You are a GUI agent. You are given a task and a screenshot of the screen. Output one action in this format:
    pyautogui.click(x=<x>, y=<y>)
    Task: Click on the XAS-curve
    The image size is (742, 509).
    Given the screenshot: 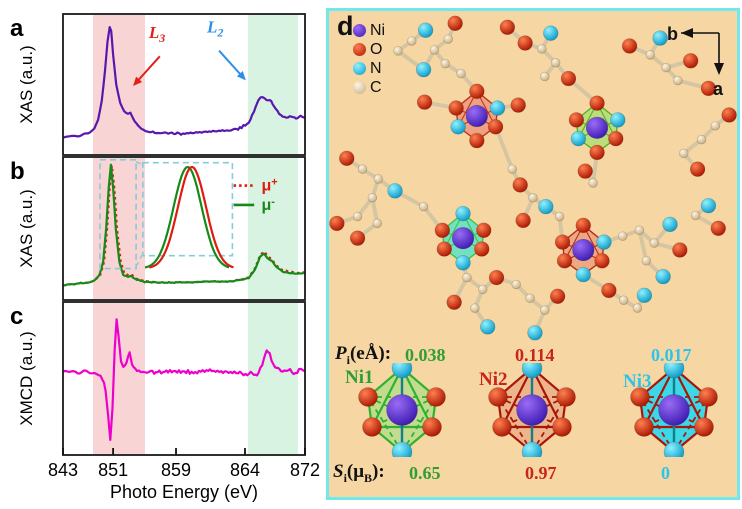 What is the action you would take?
    pyautogui.click(x=184, y=82)
    